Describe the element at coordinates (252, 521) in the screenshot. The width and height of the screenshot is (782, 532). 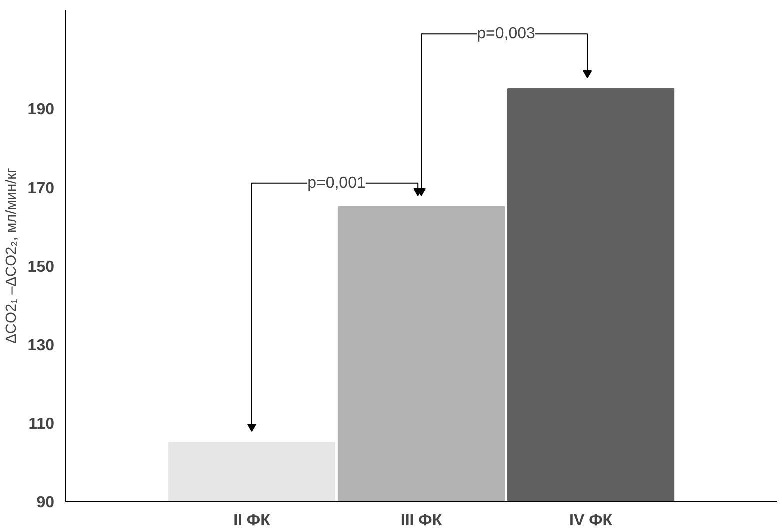
I see `x-tick-label: II ФК` at that location.